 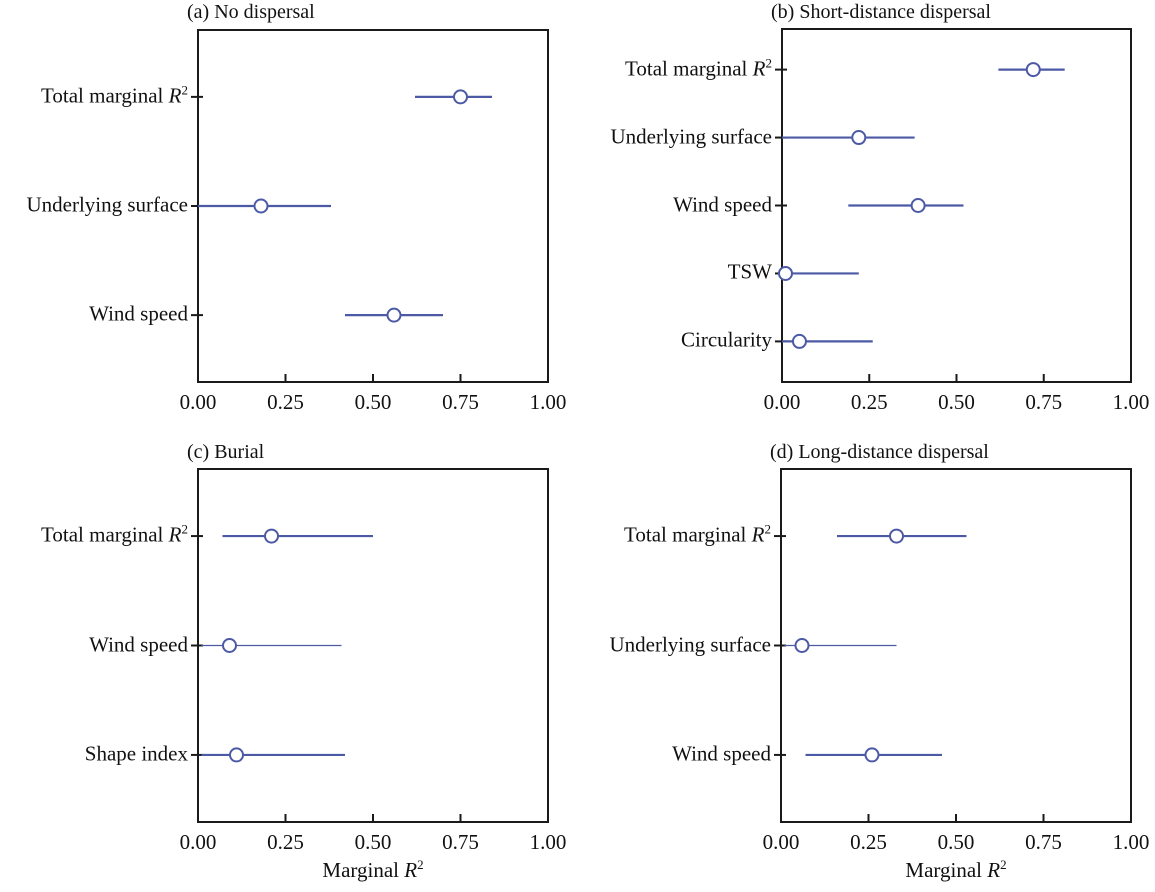 What do you see at coordinates (373, 842) in the screenshot?
I see `x-tick-label-c-2: 0.50` at bounding box center [373, 842].